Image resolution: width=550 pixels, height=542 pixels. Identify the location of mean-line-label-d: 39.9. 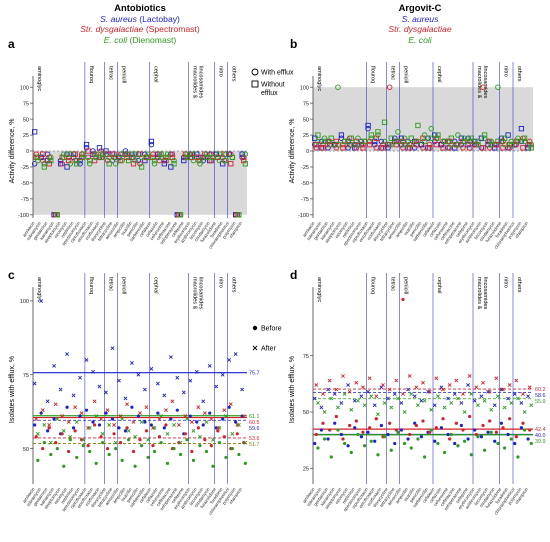
(540, 442).